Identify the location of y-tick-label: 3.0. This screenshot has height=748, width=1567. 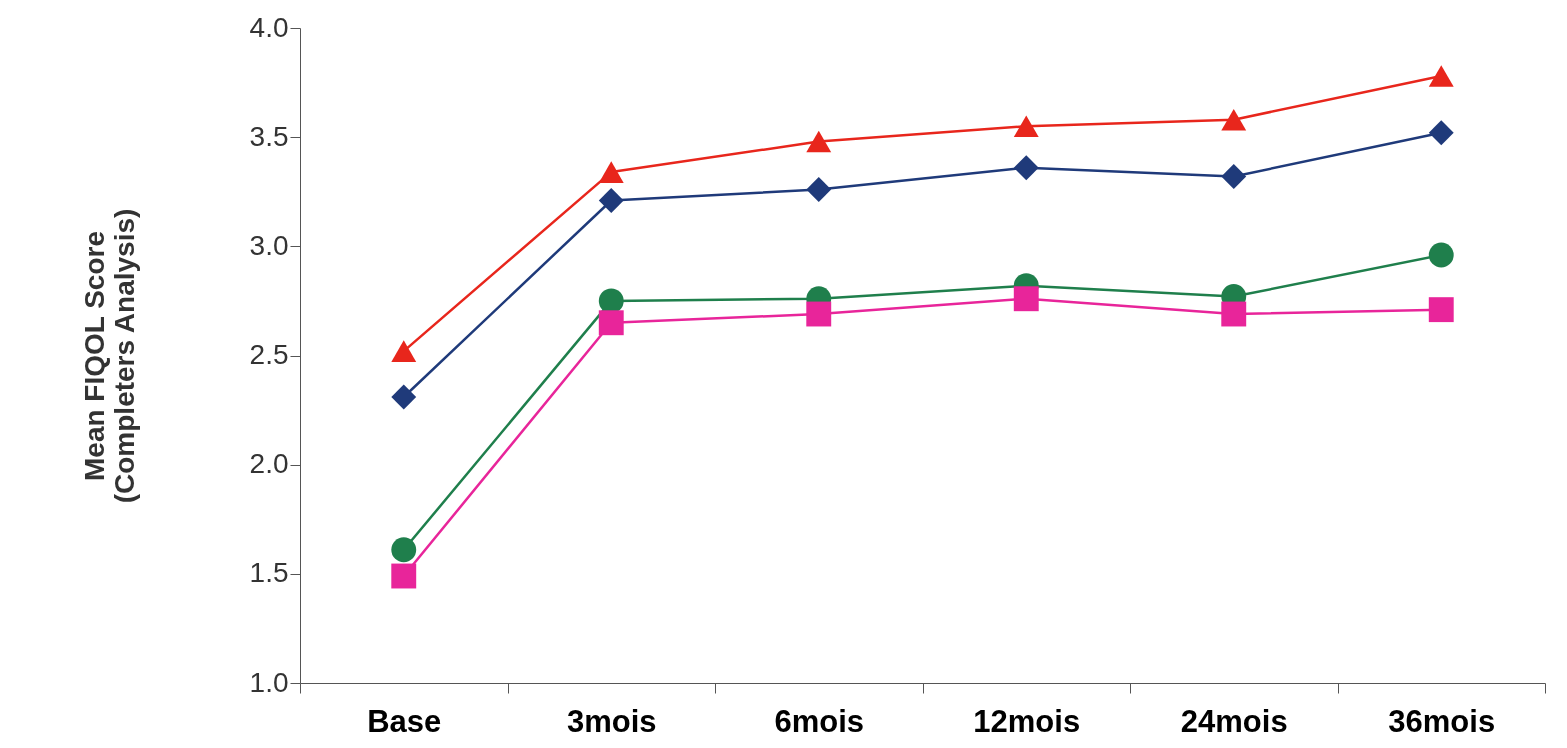
(269, 245).